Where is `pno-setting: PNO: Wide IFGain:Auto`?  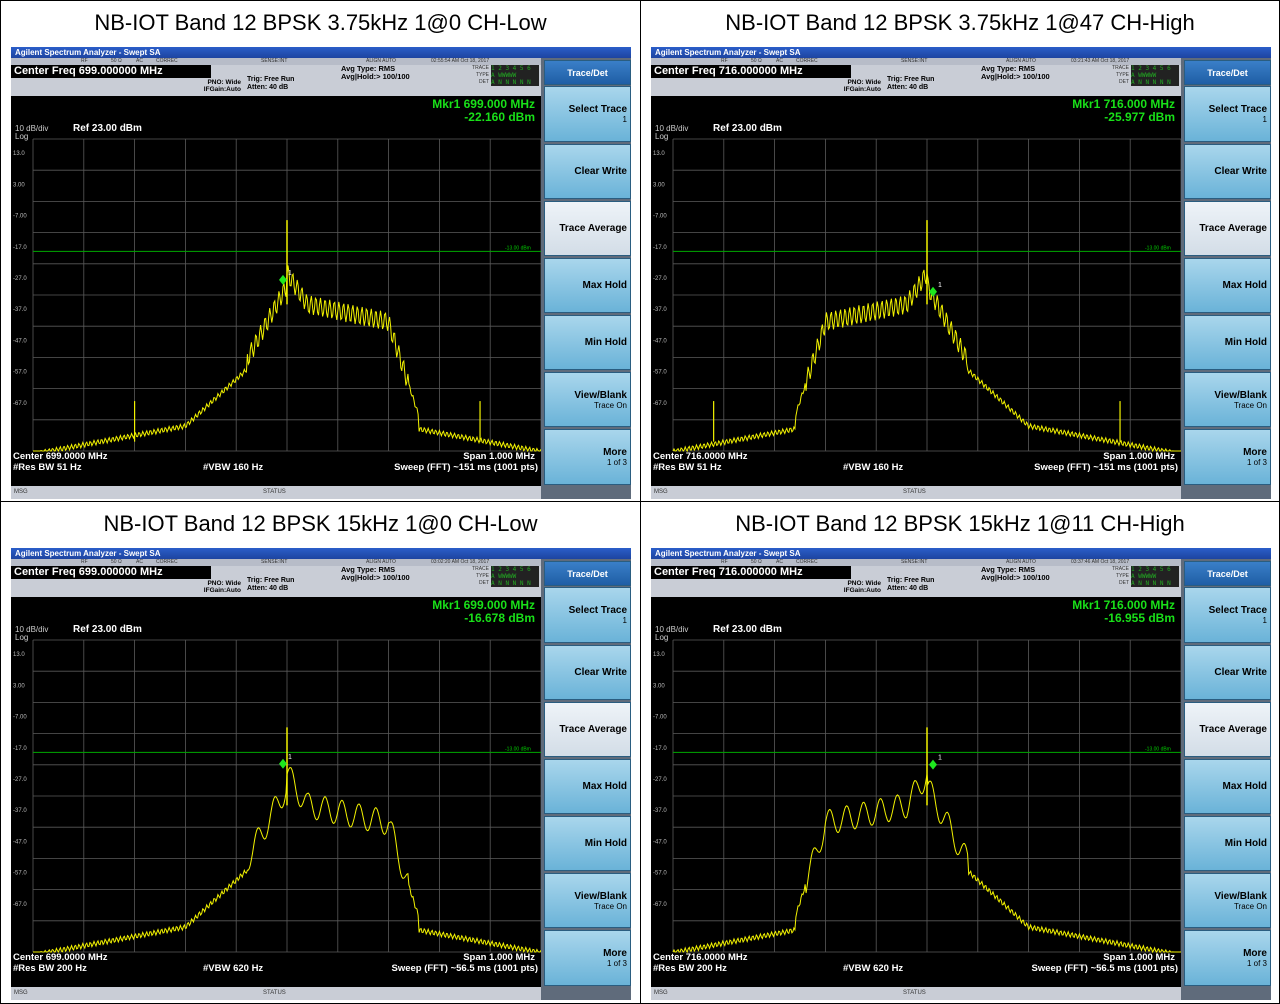 pno-setting: PNO: Wide IFGain:Auto is located at coordinates (846, 86).